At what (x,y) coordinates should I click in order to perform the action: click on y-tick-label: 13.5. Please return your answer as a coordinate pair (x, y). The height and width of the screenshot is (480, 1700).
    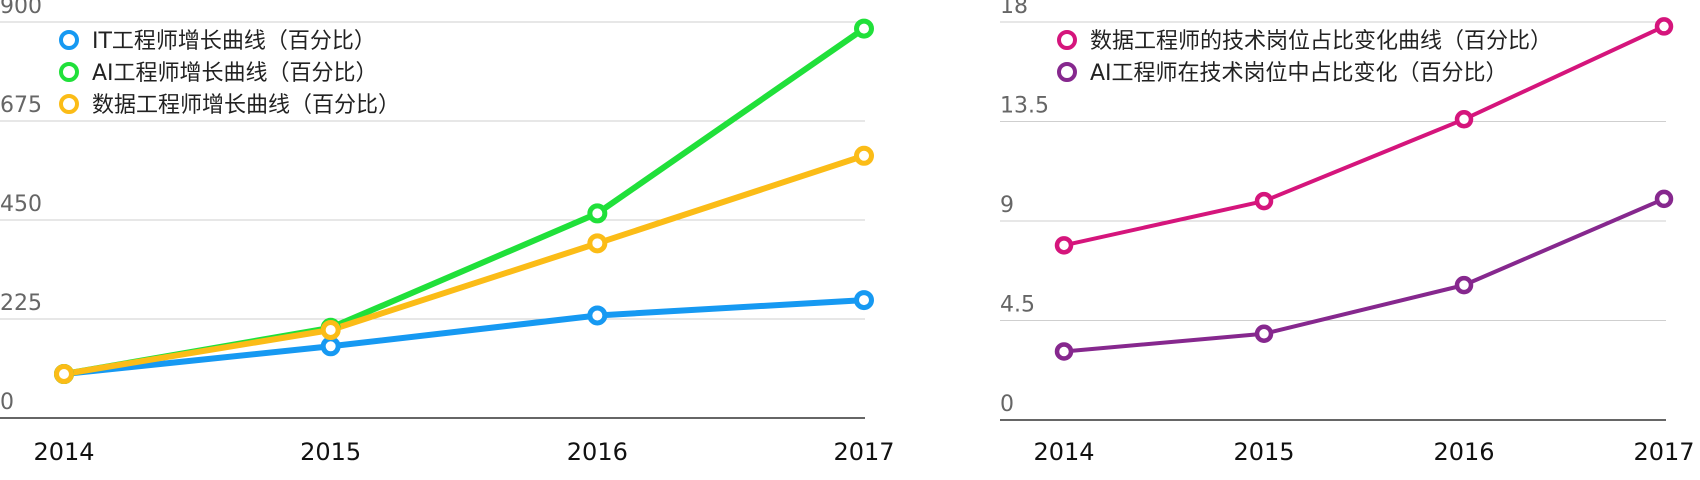
    Looking at the image, I should click on (1024, 106).